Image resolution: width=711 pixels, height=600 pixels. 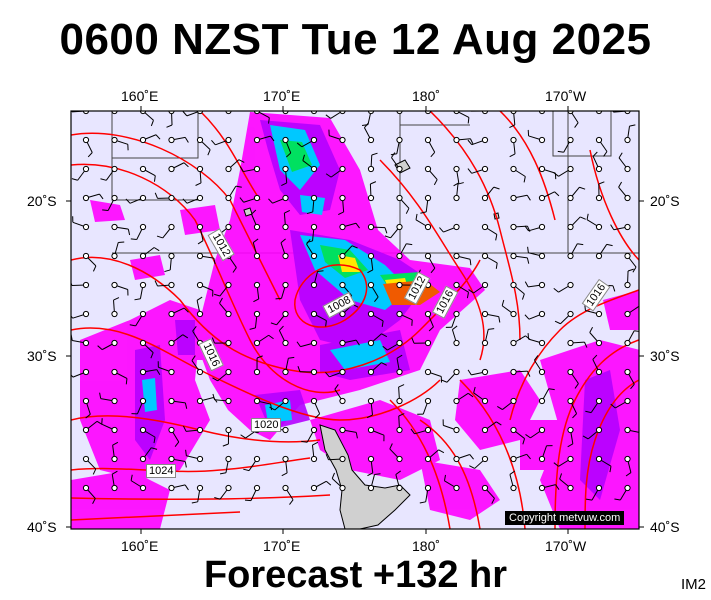 I want to click on image-tag: IM2, so click(x=694, y=584).